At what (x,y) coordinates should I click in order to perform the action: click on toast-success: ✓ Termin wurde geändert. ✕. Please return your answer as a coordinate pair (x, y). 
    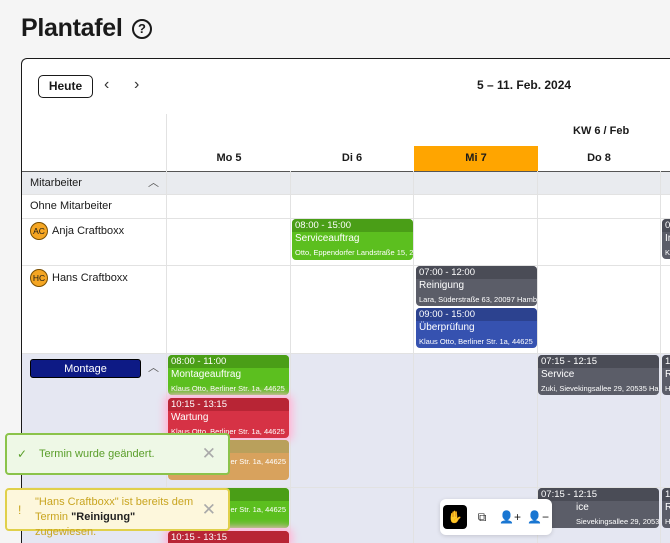
    Looking at the image, I should click on (117, 454).